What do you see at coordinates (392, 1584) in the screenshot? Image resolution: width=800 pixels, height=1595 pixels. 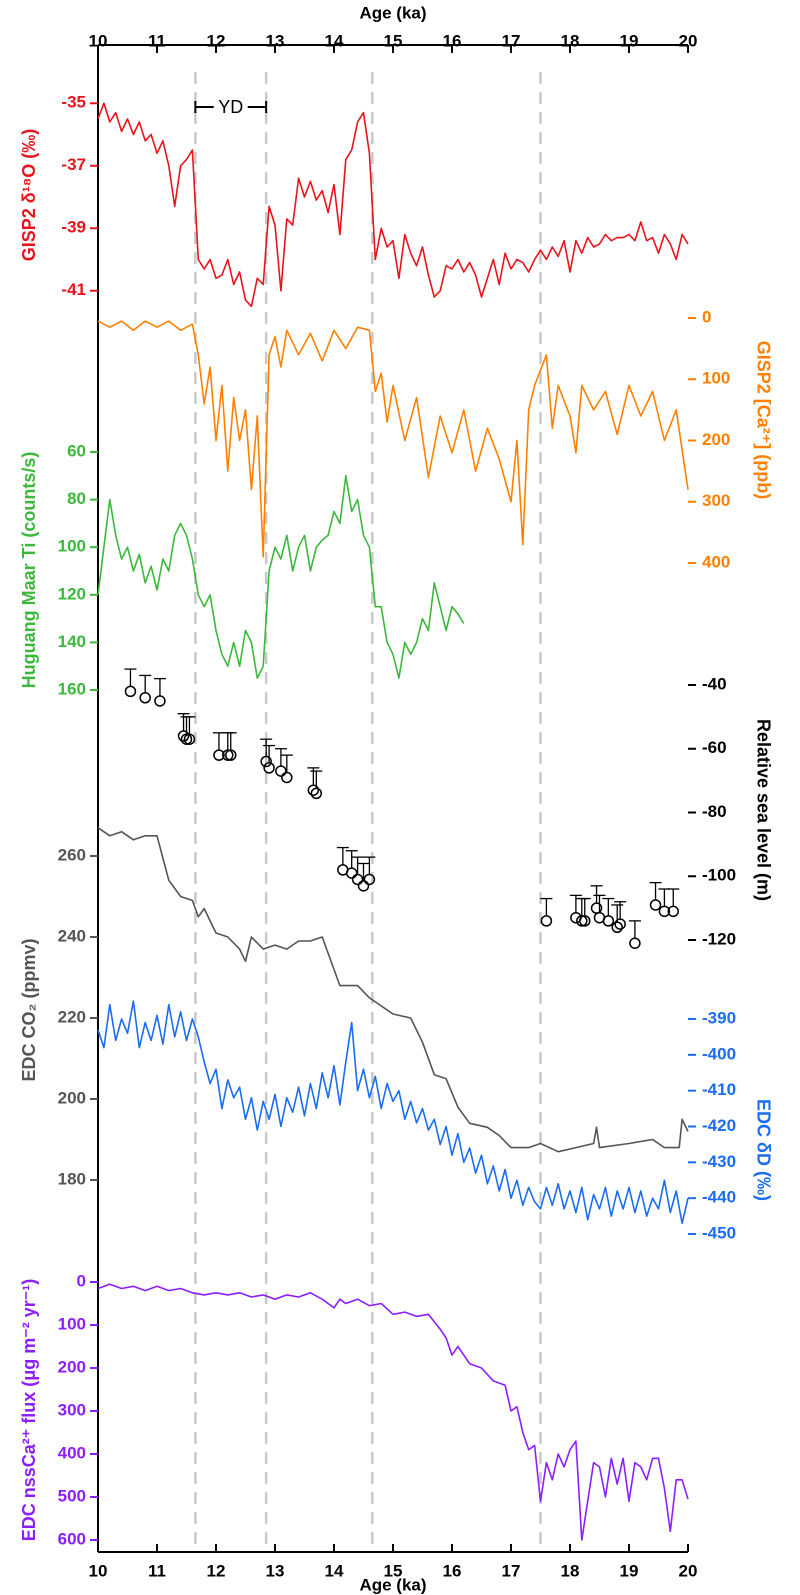 I see `x-axis-title-bottom: Age (ka)` at bounding box center [392, 1584].